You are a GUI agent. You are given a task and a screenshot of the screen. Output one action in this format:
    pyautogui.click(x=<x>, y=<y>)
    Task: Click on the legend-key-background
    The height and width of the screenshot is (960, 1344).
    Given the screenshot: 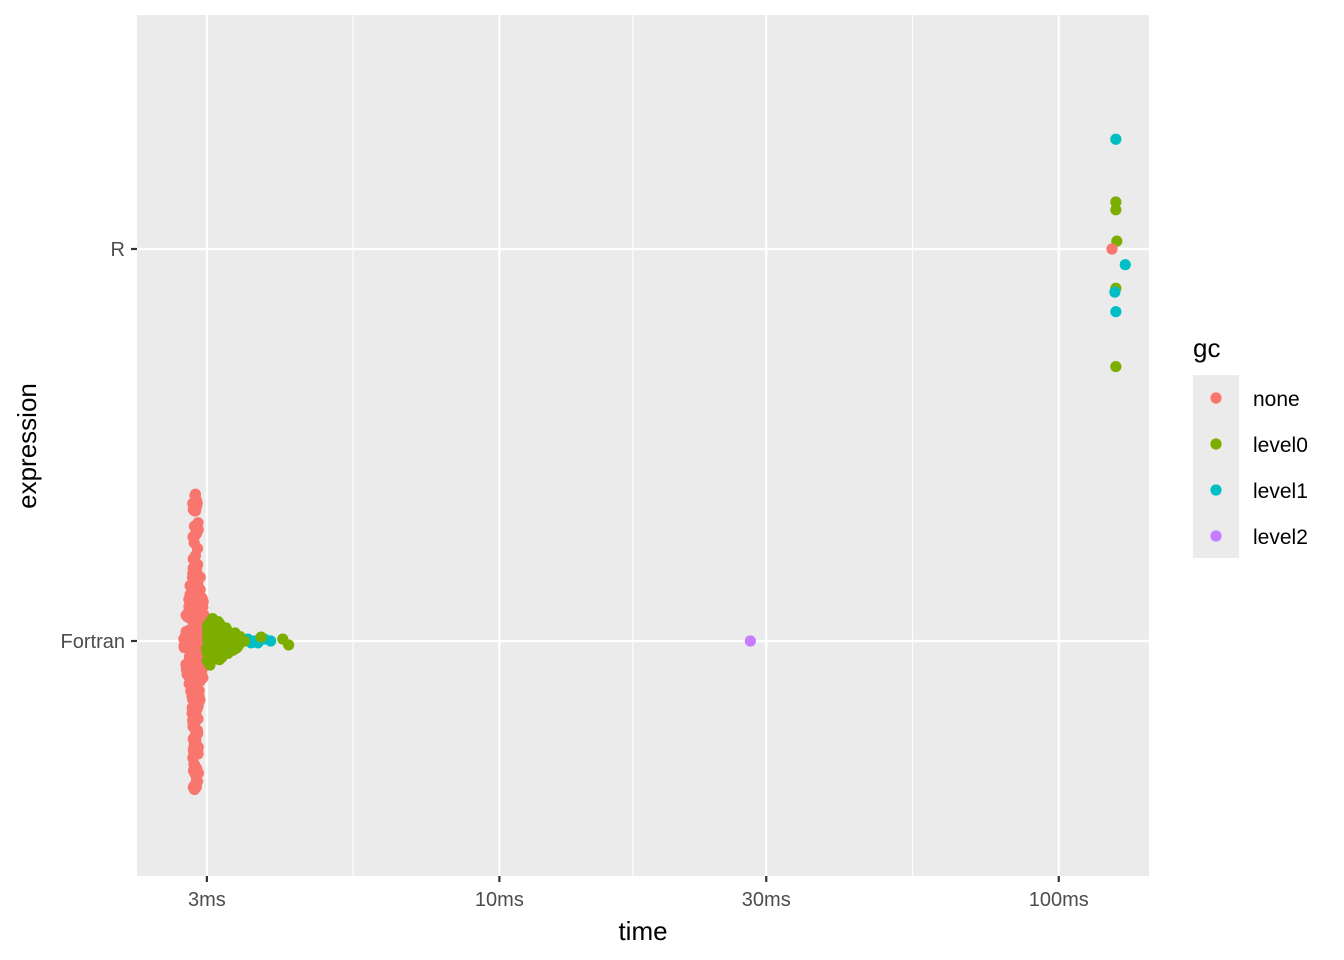 What is the action you would take?
    pyautogui.click(x=1216, y=466)
    